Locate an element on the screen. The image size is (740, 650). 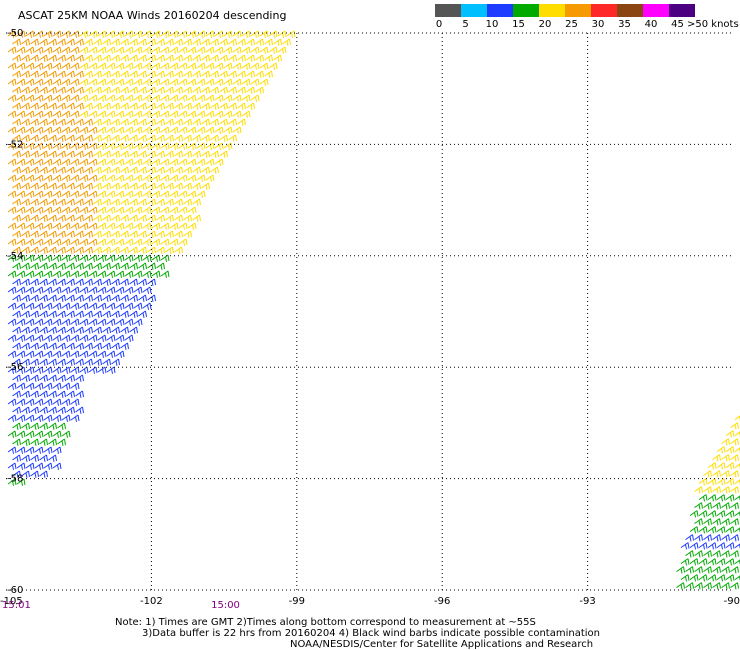
legend-label: 25 is located at coordinates (571, 24).